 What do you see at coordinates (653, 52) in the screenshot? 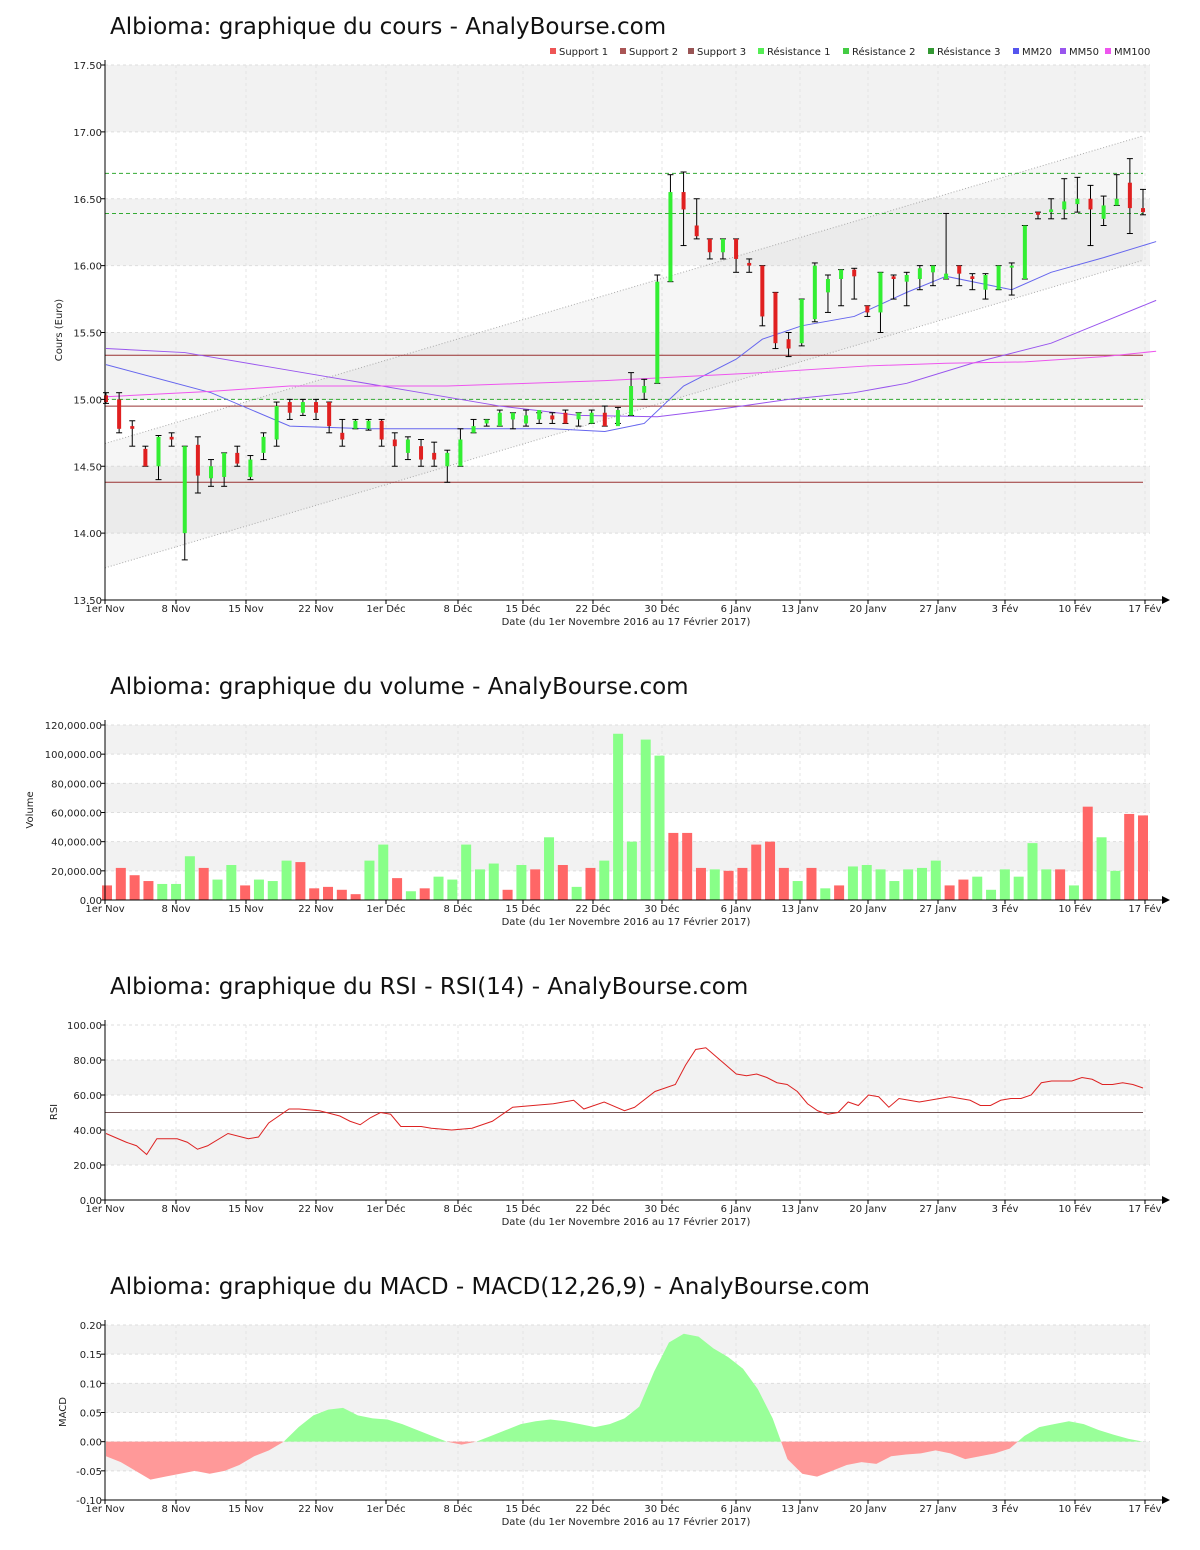
I see `legend-entry: Support 2` at bounding box center [653, 52].